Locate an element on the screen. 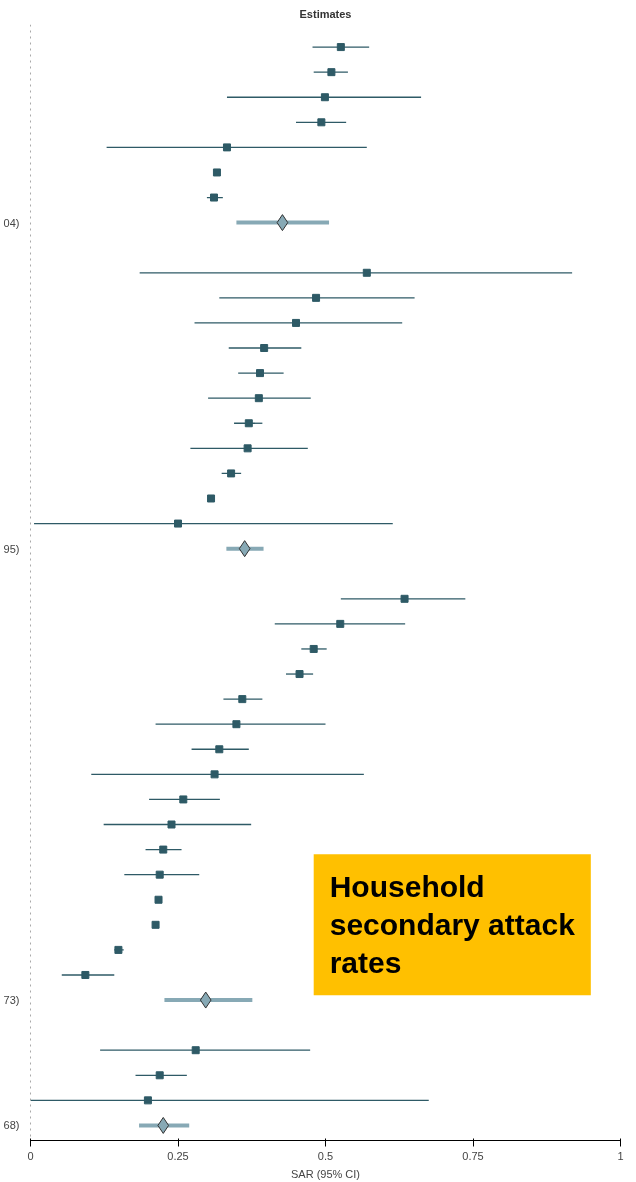 The image size is (636, 1182). x-axis-title: SAR (95% CI) is located at coordinates (325, 1173).